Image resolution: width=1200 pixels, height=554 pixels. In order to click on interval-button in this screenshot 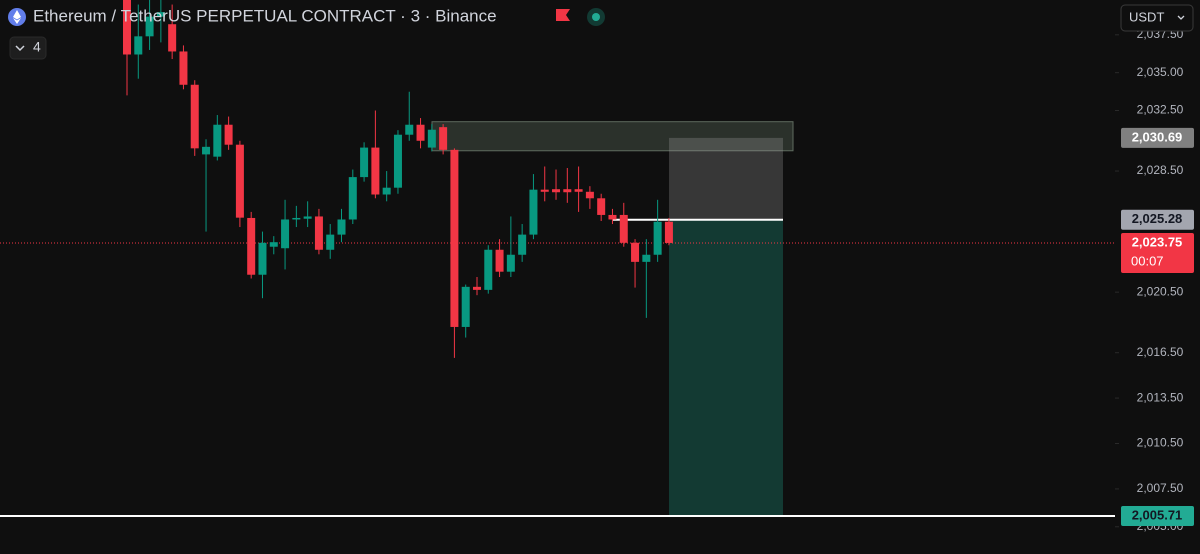, I will do `click(28, 48)`.